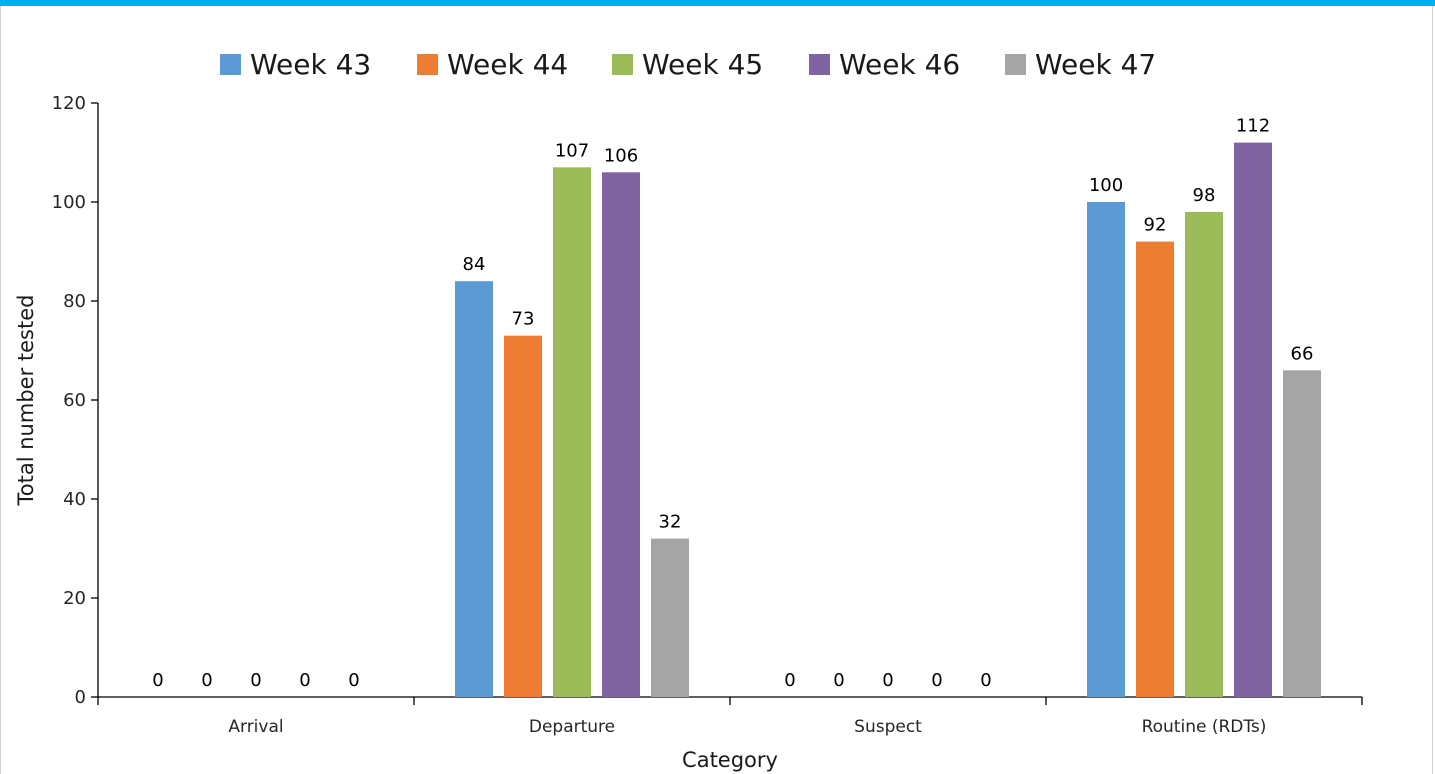 The width and height of the screenshot is (1435, 774). I want to click on chart-legend: Week 43 Week 44 Week 45 Week 46 Week 47, so click(688, 64).